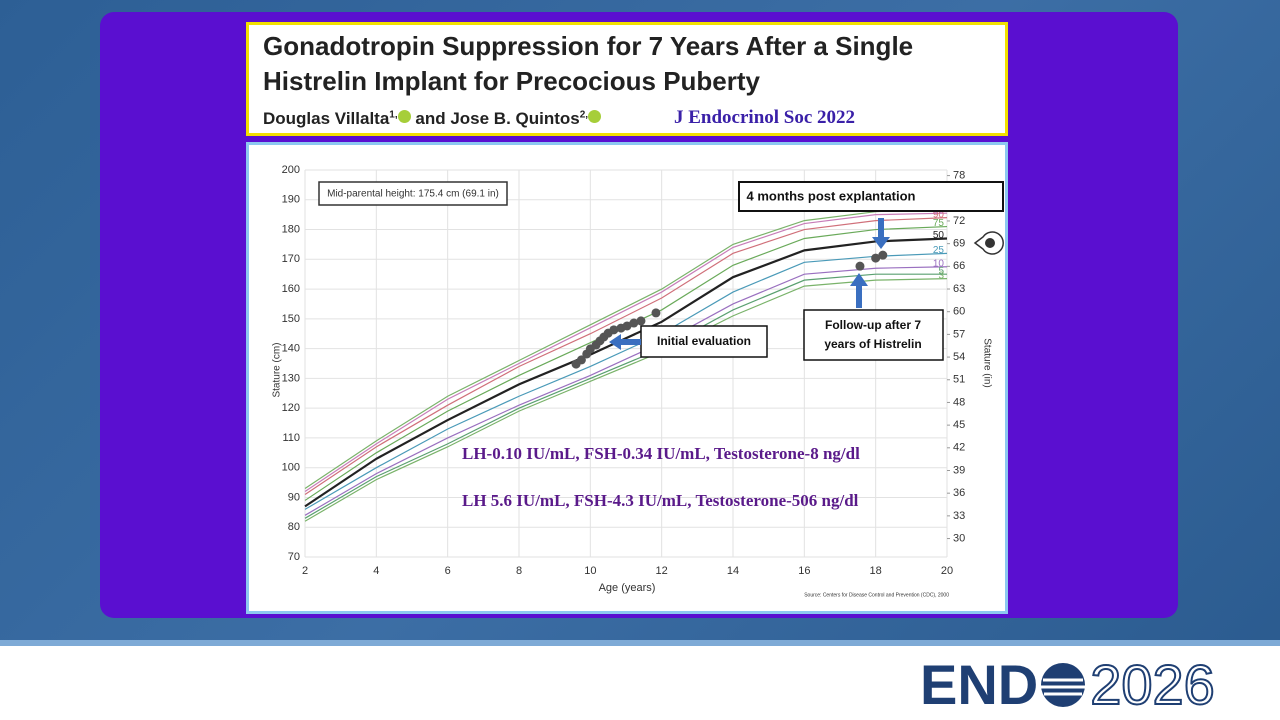 The image size is (1280, 720). What do you see at coordinates (959, 289) in the screenshot?
I see `y2-tick-label: 63` at bounding box center [959, 289].